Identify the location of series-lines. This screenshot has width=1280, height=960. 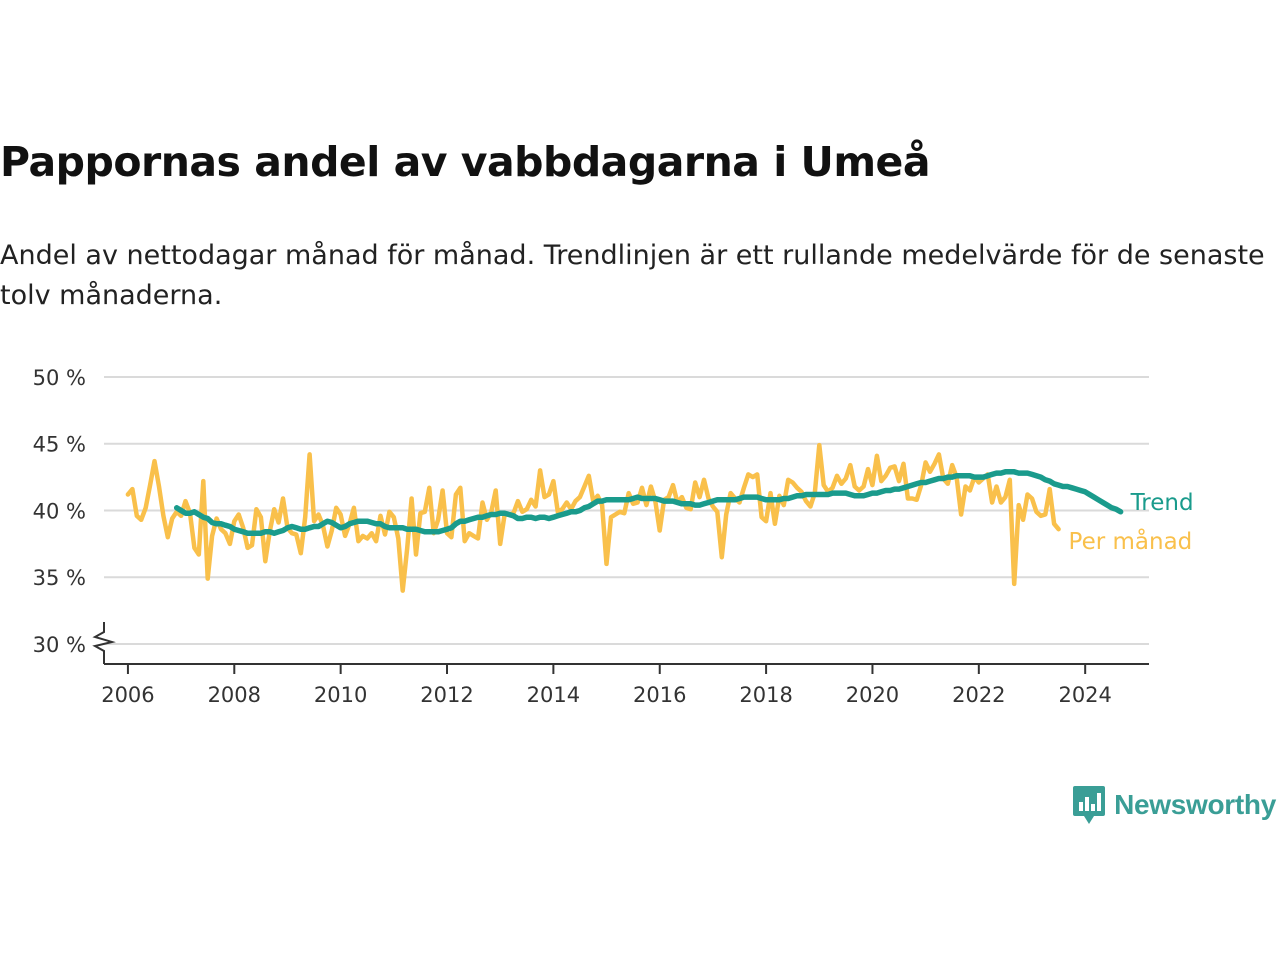
(624, 517).